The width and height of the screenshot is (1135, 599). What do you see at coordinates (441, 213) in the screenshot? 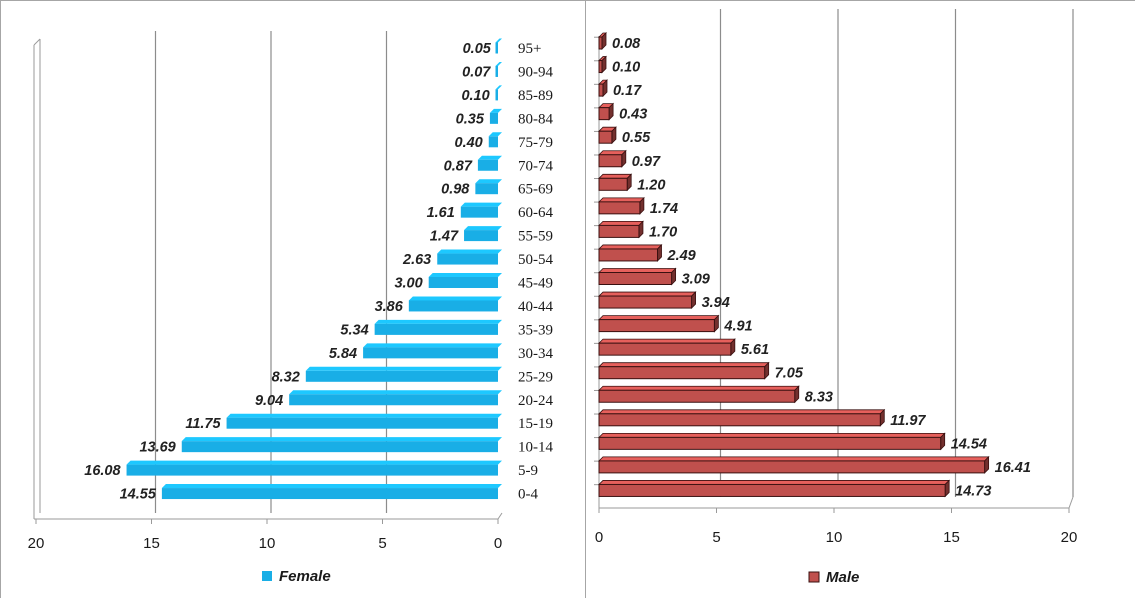
I see `female-value-label: 1.61` at bounding box center [441, 213].